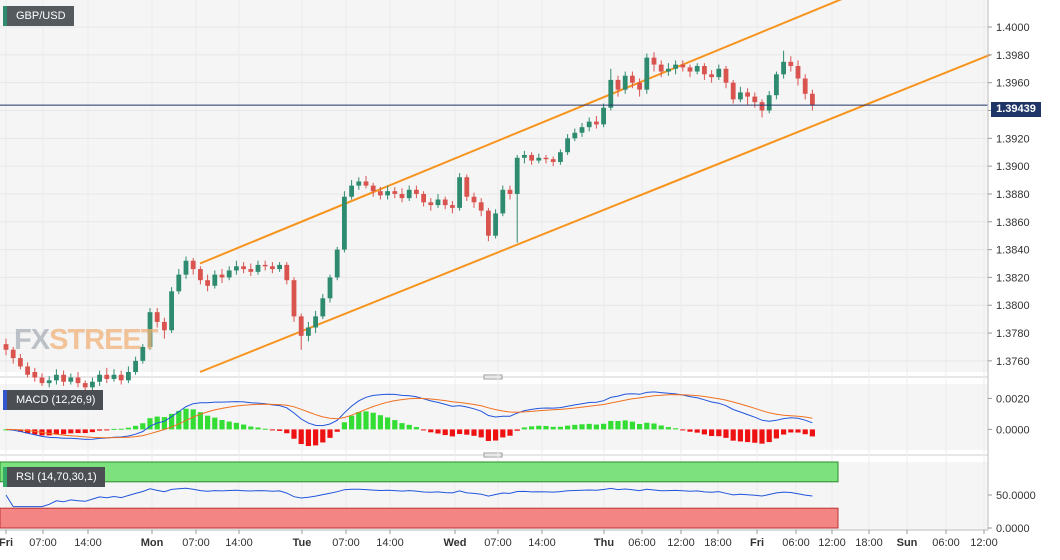 Image resolution: width=1060 pixels, height=560 pixels. Describe the element at coordinates (1016, 496) in the screenshot. I see `rsi-tick-label: 50.0000` at that location.